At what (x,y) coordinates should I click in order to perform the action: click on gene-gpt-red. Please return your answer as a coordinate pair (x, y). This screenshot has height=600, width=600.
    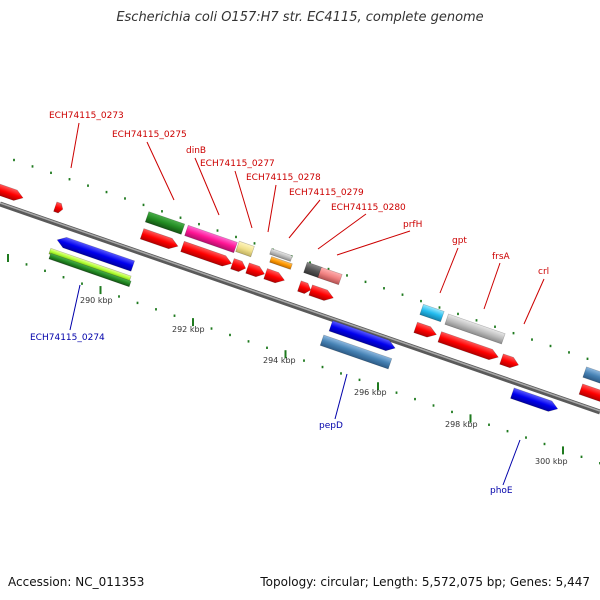
    Looking at the image, I should click on (425, 330).